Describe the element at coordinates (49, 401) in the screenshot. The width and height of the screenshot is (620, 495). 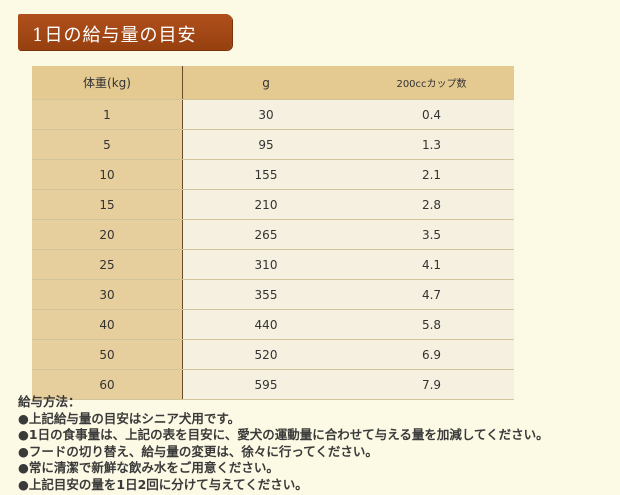
I see `notes-title: 給与方法：` at that location.